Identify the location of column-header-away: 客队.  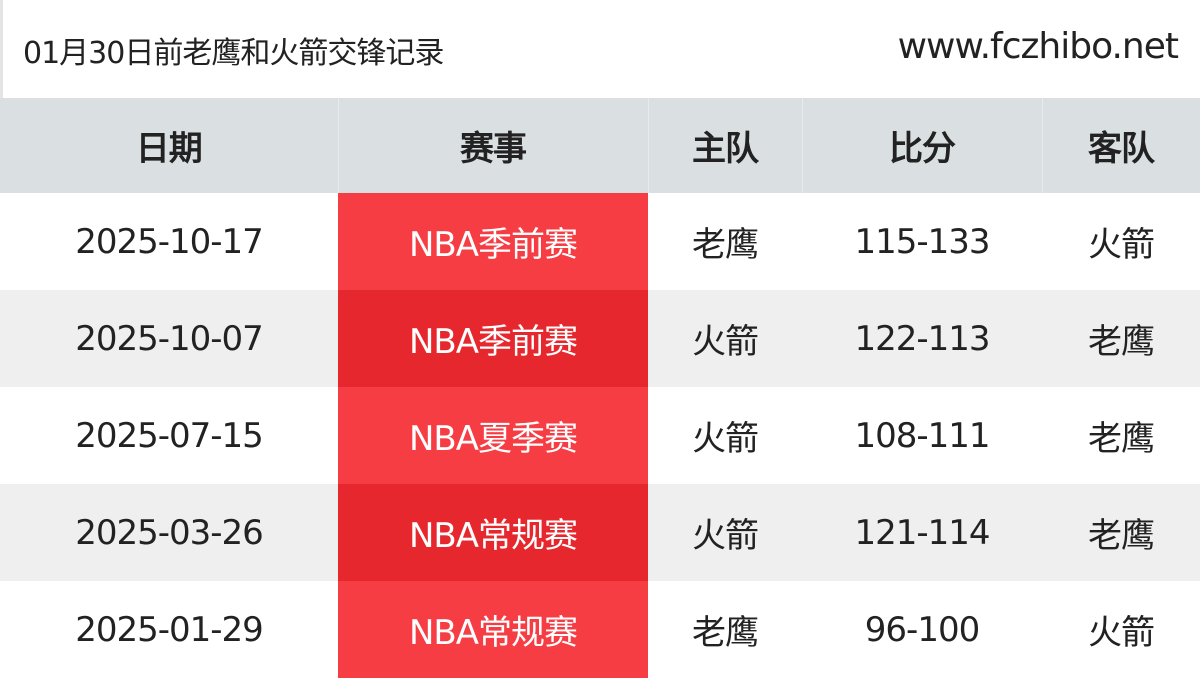
(1121, 145).